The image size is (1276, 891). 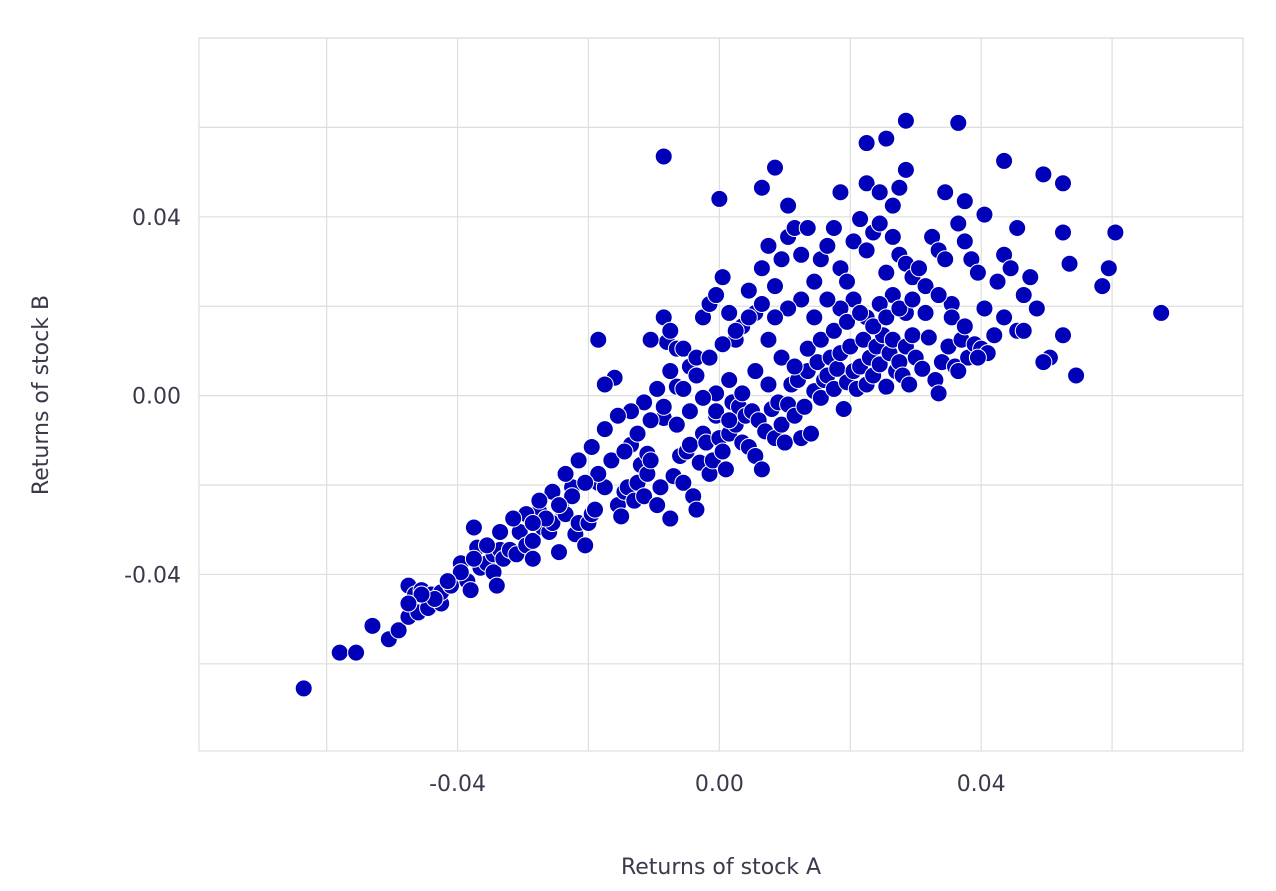 What do you see at coordinates (156, 218) in the screenshot?
I see `y-tick-label: 0.04` at bounding box center [156, 218].